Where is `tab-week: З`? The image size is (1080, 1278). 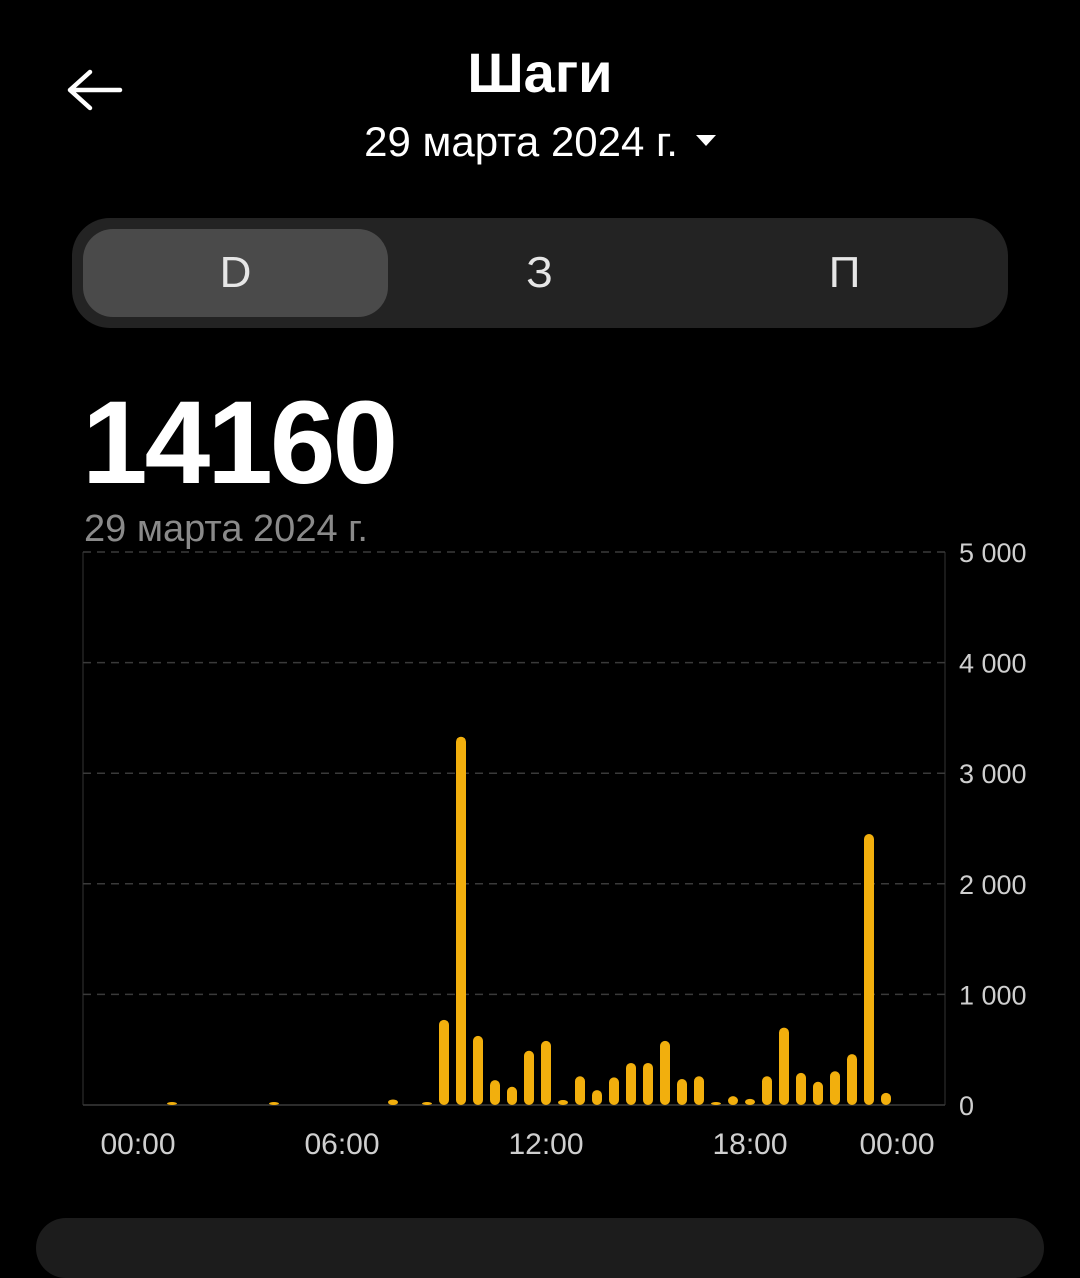 tab-week: З is located at coordinates (539, 272).